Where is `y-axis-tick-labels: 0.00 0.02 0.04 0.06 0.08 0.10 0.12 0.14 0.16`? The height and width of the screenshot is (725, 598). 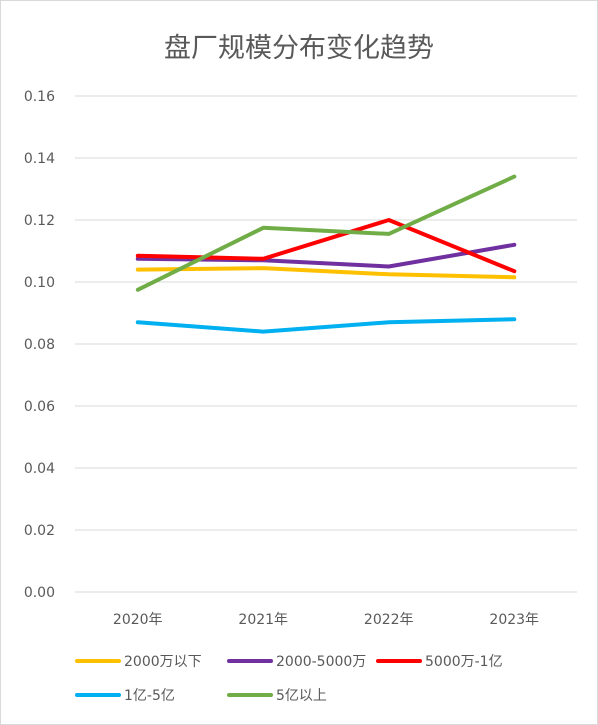 y-axis-tick-labels: 0.00 0.02 0.04 0.06 0.08 0.10 0.12 0.14 0.16 is located at coordinates (39, 345).